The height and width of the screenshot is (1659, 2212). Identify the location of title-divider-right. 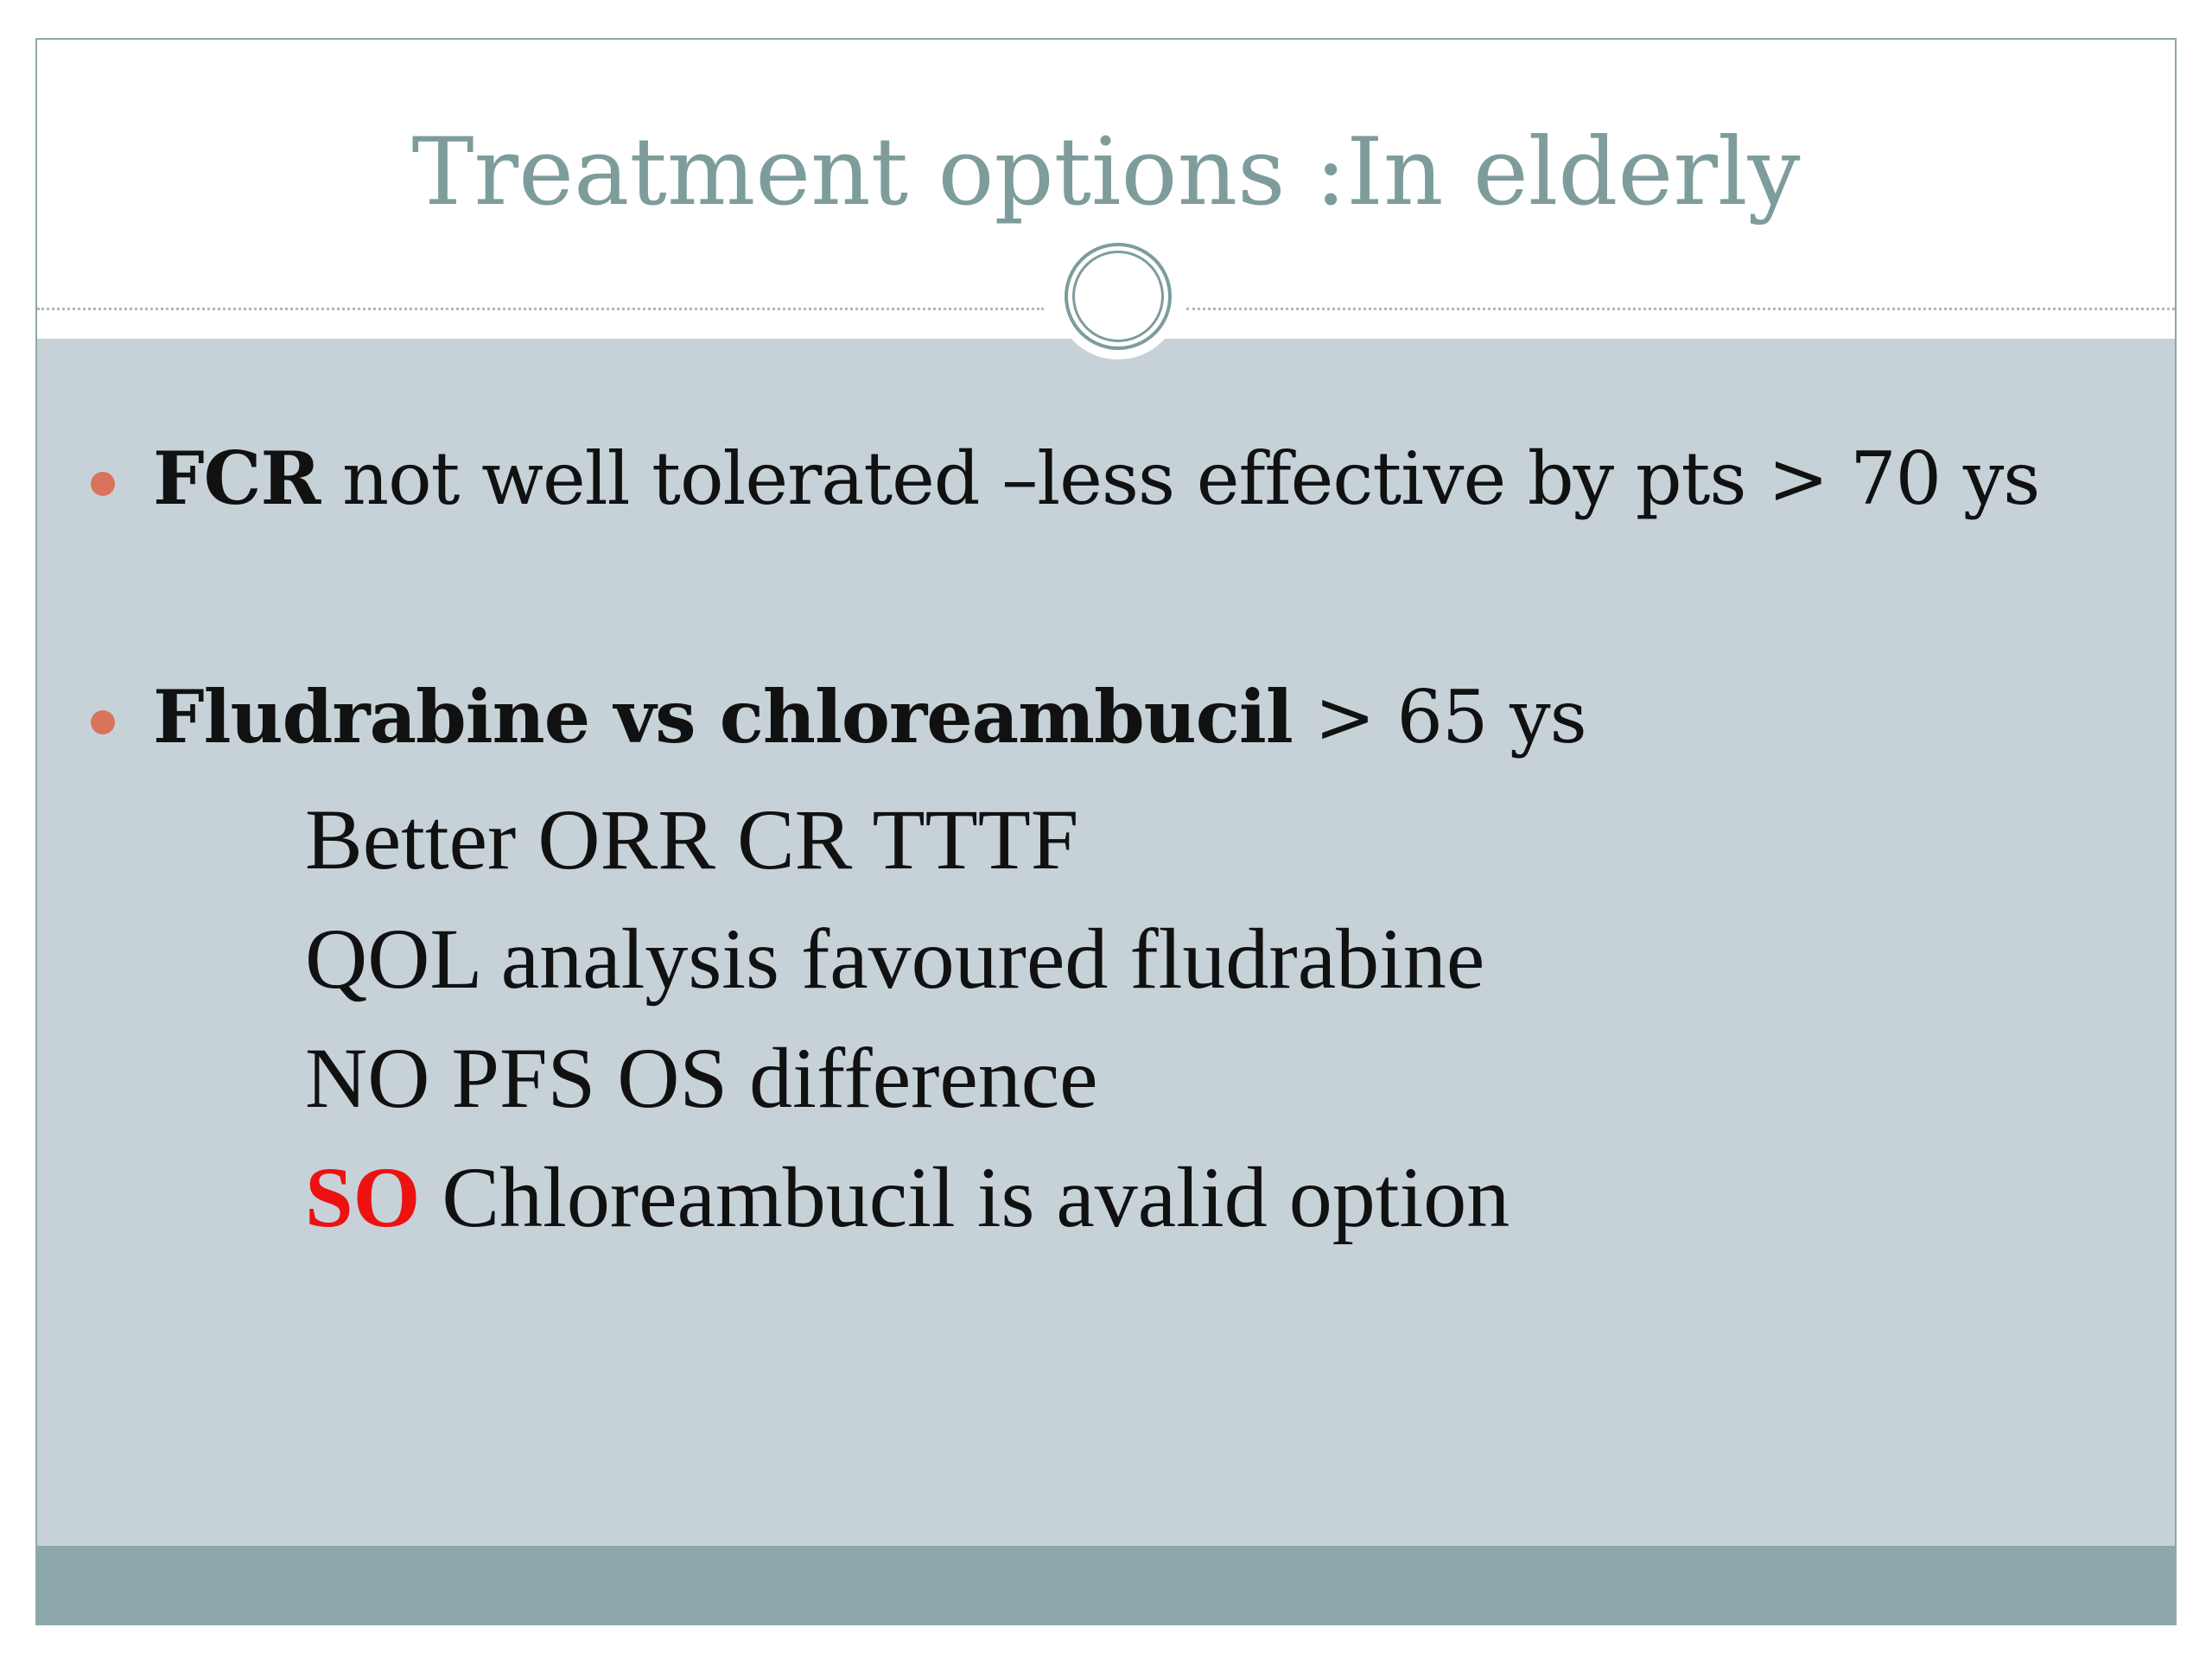
(1680, 309).